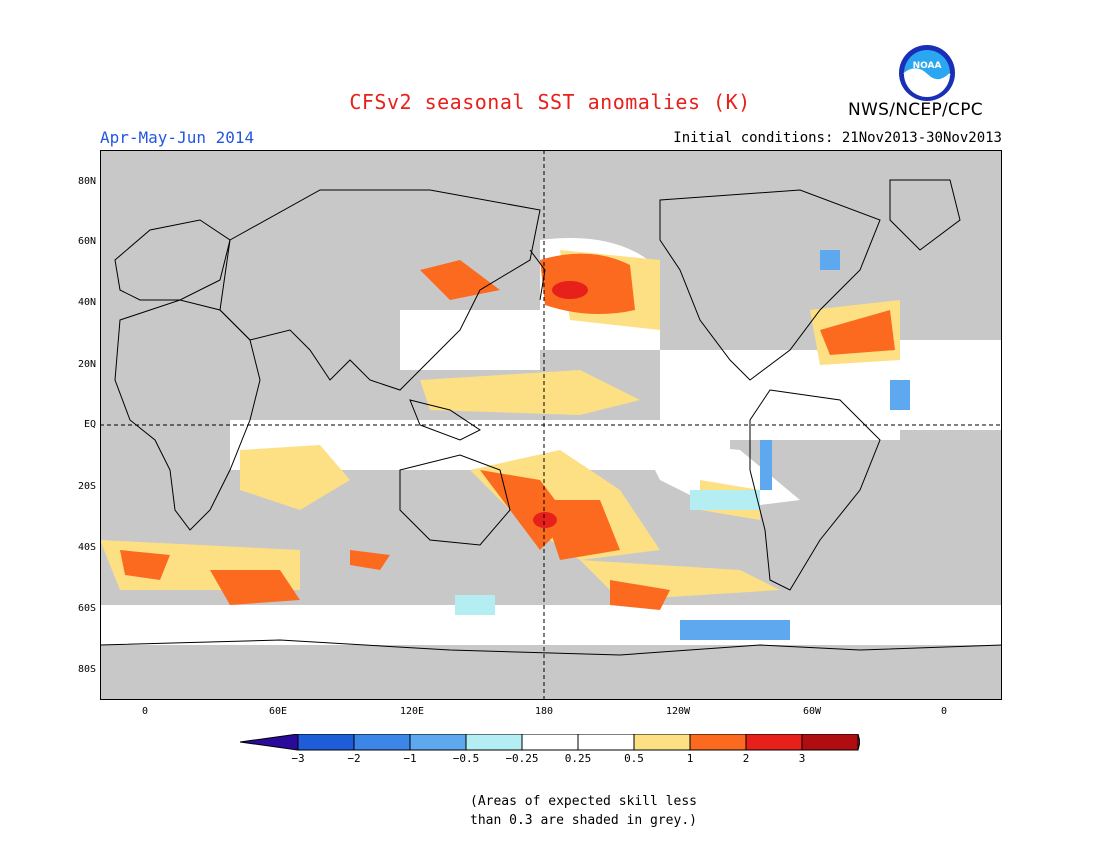  What do you see at coordinates (269, 742) in the screenshot?
I see `colorbar-arrow-low` at bounding box center [269, 742].